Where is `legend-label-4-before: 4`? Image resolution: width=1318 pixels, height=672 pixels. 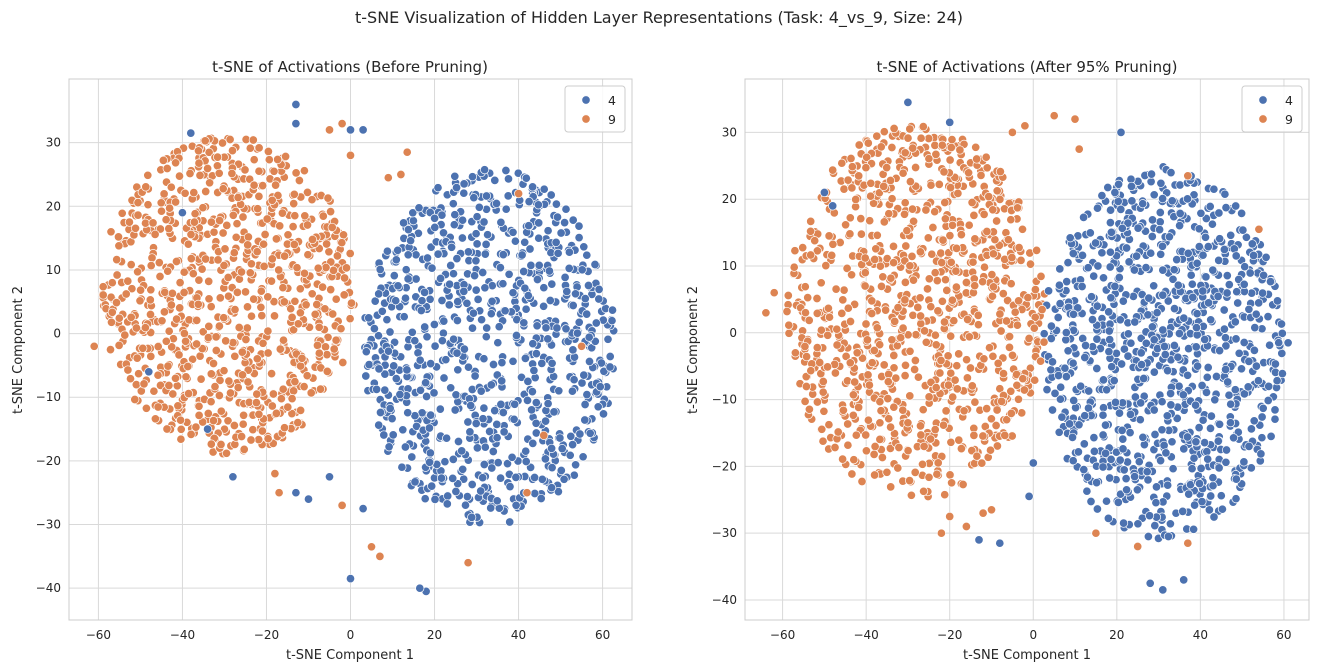 legend-label-4-before: 4 is located at coordinates (612, 100).